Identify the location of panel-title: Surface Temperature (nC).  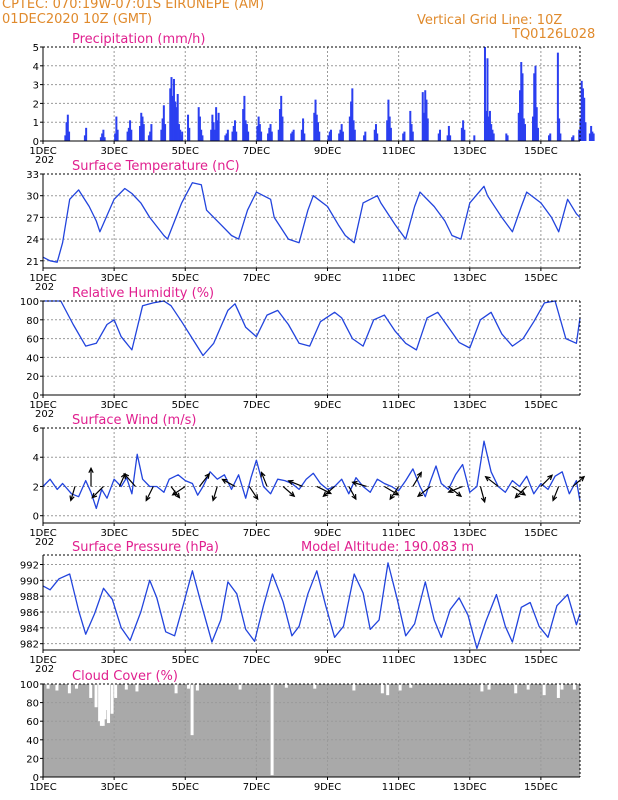
(156, 166).